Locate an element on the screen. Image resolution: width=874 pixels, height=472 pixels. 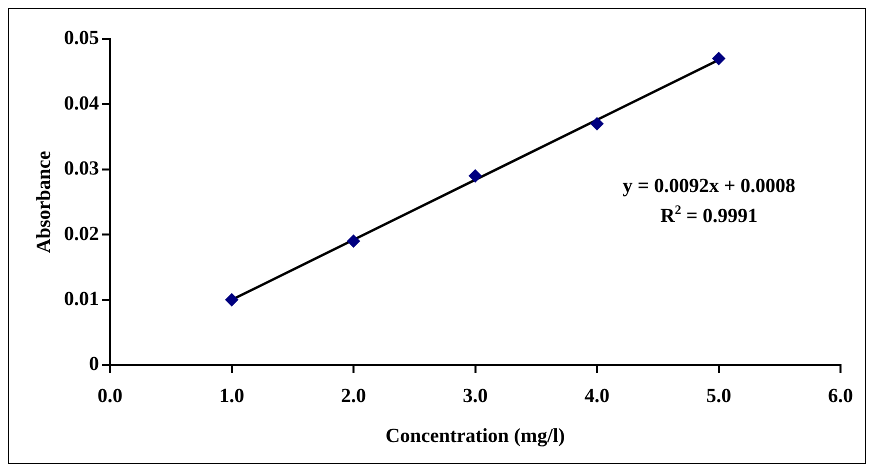
x-tick-label: 2.0 is located at coordinates (353, 396).